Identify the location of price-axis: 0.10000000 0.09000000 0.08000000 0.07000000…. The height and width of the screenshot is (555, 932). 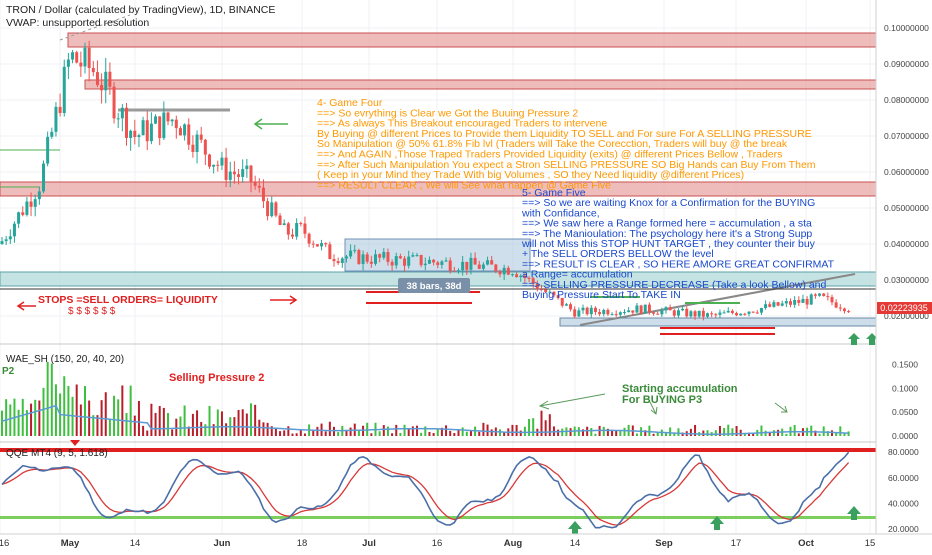
(903, 275).